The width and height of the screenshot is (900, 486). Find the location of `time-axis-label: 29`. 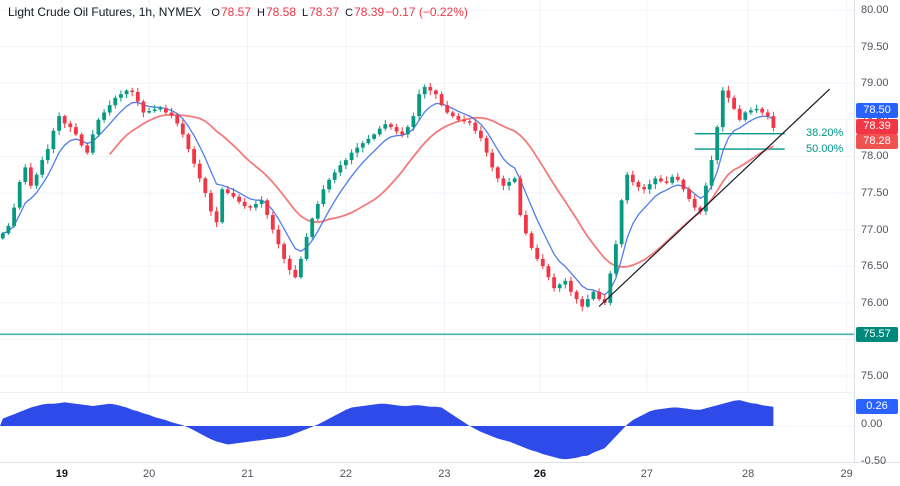

time-axis-label: 29 is located at coordinates (846, 474).